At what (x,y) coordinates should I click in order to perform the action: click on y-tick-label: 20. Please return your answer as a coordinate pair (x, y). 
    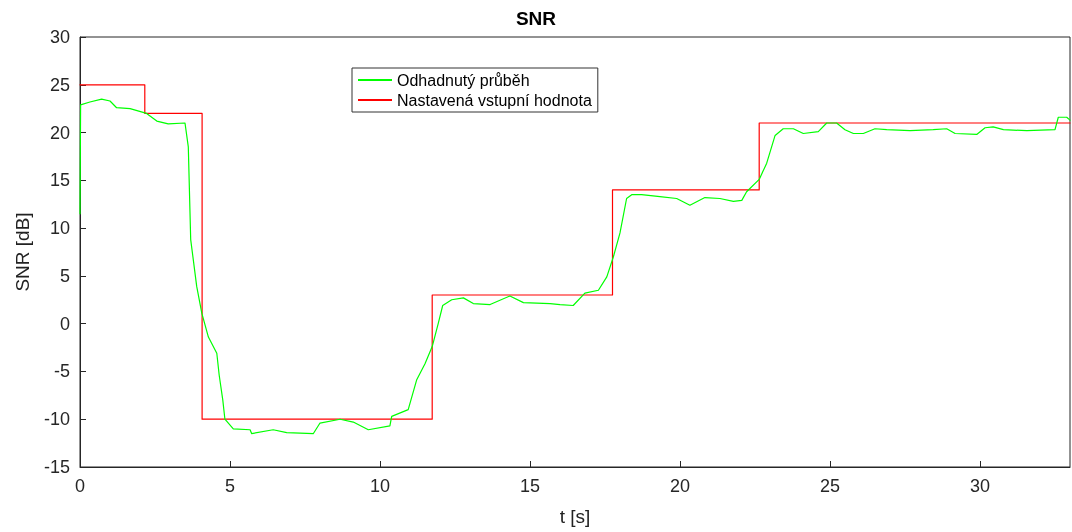
    Looking at the image, I should click on (59, 132).